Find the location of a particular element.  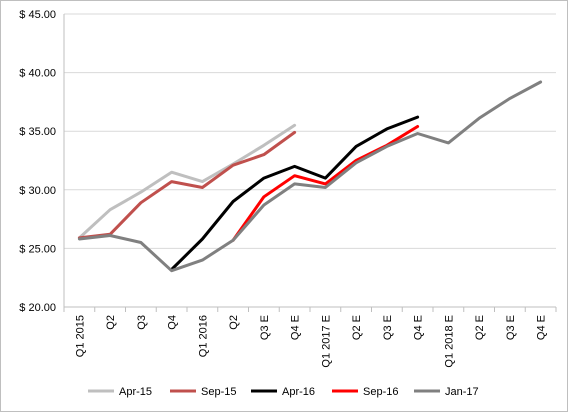

legend: Apr-15 Sep-15 Apr-16 Sep-16 Jan-17 is located at coordinates (283, 392).